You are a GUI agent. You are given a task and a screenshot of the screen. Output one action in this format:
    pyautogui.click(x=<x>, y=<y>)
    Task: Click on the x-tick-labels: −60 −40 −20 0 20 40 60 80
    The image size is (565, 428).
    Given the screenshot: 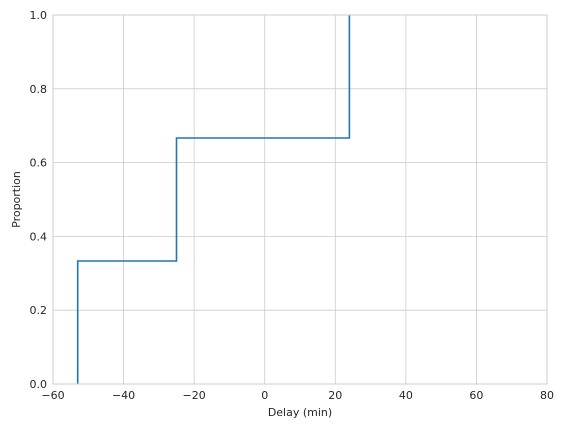 What is the action you would take?
    pyautogui.click(x=297, y=395)
    